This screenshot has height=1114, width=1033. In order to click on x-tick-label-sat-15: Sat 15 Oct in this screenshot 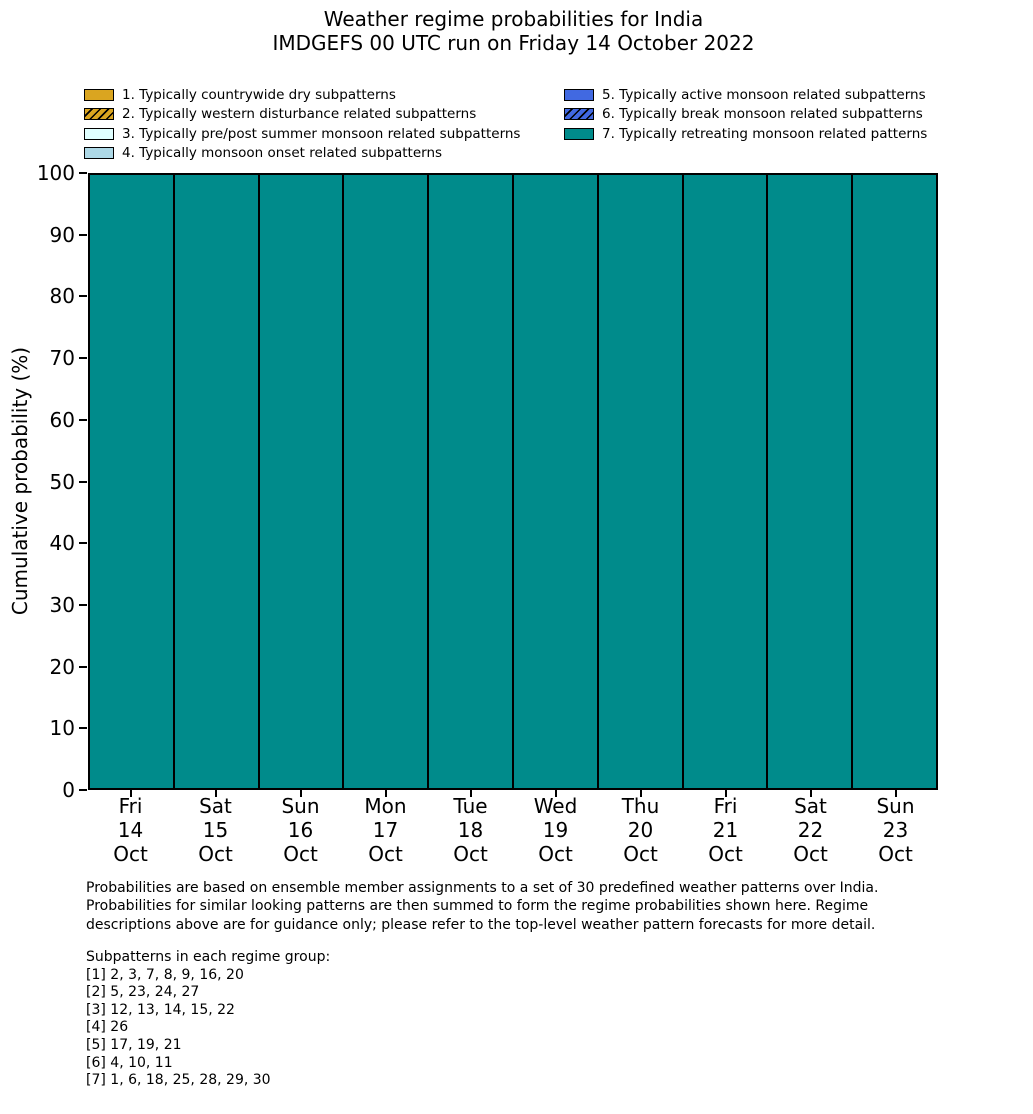, I will do `click(215, 830)`.